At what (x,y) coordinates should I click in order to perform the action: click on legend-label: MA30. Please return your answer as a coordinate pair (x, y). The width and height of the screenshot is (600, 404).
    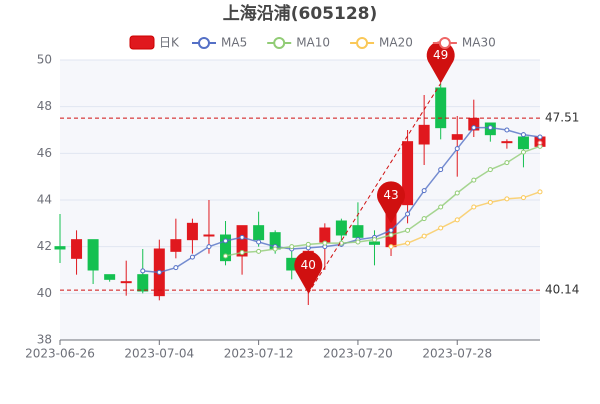
    Looking at the image, I should click on (479, 43).